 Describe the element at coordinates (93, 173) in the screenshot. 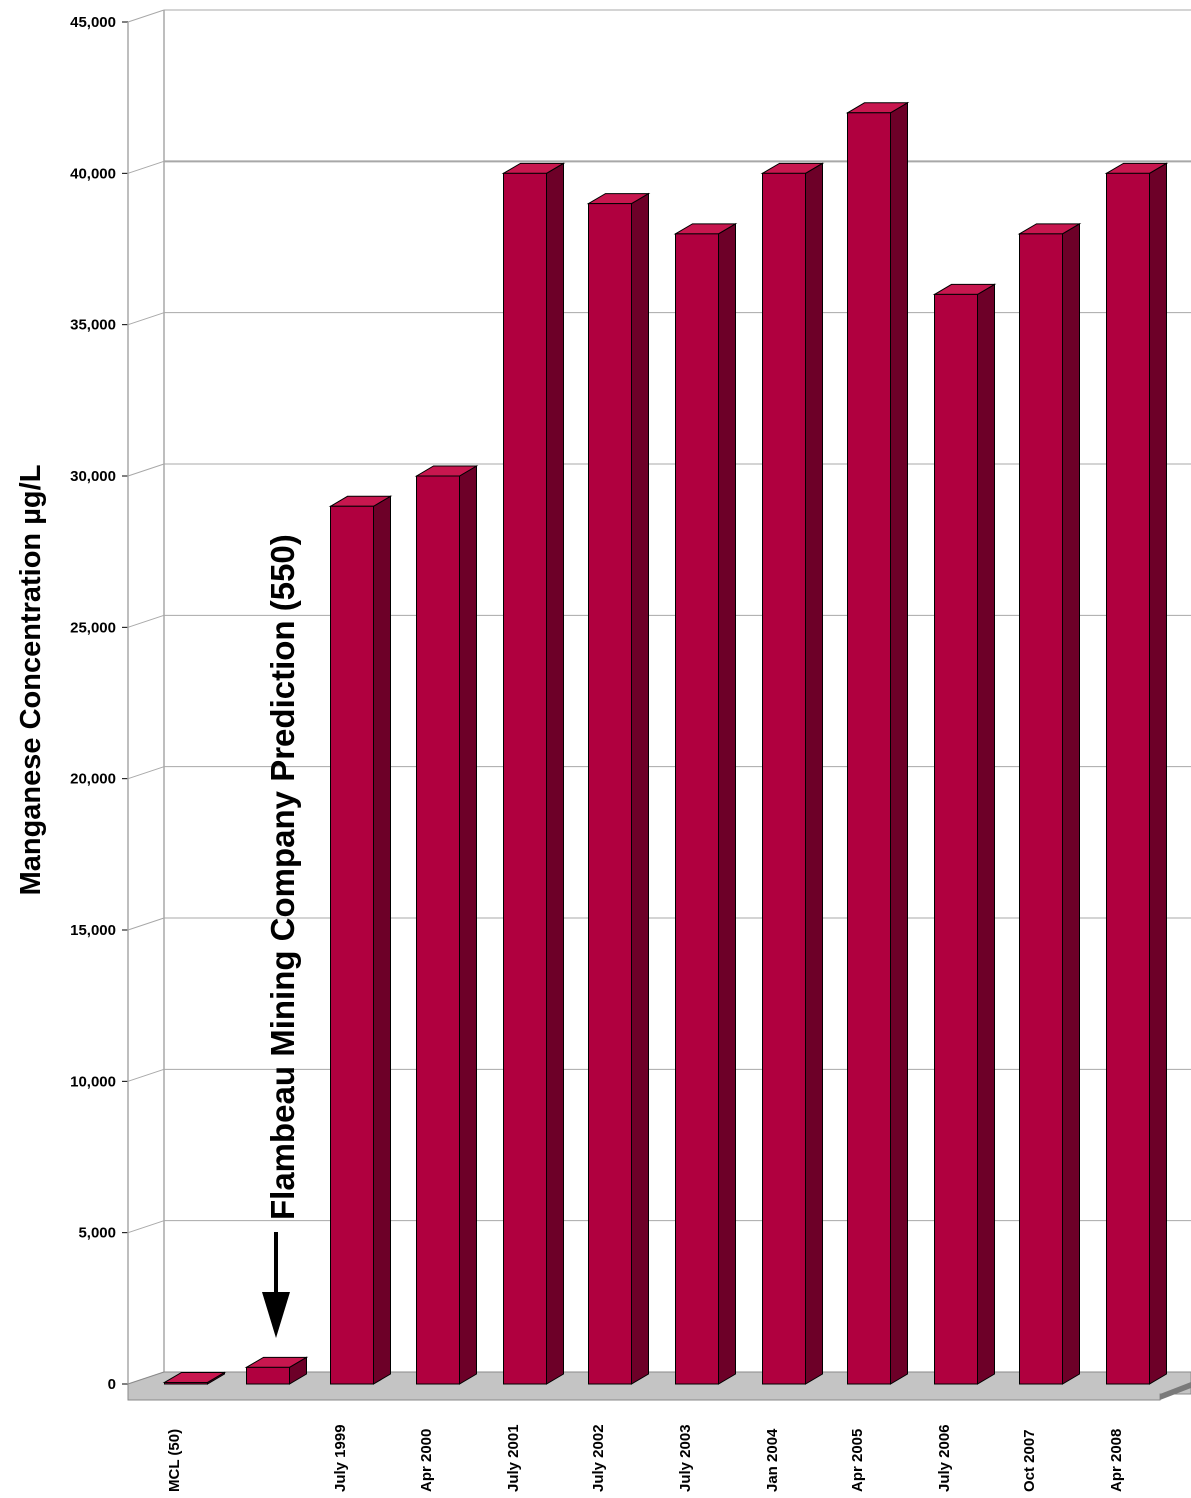

I see `y-tick-label: 40,000` at that location.